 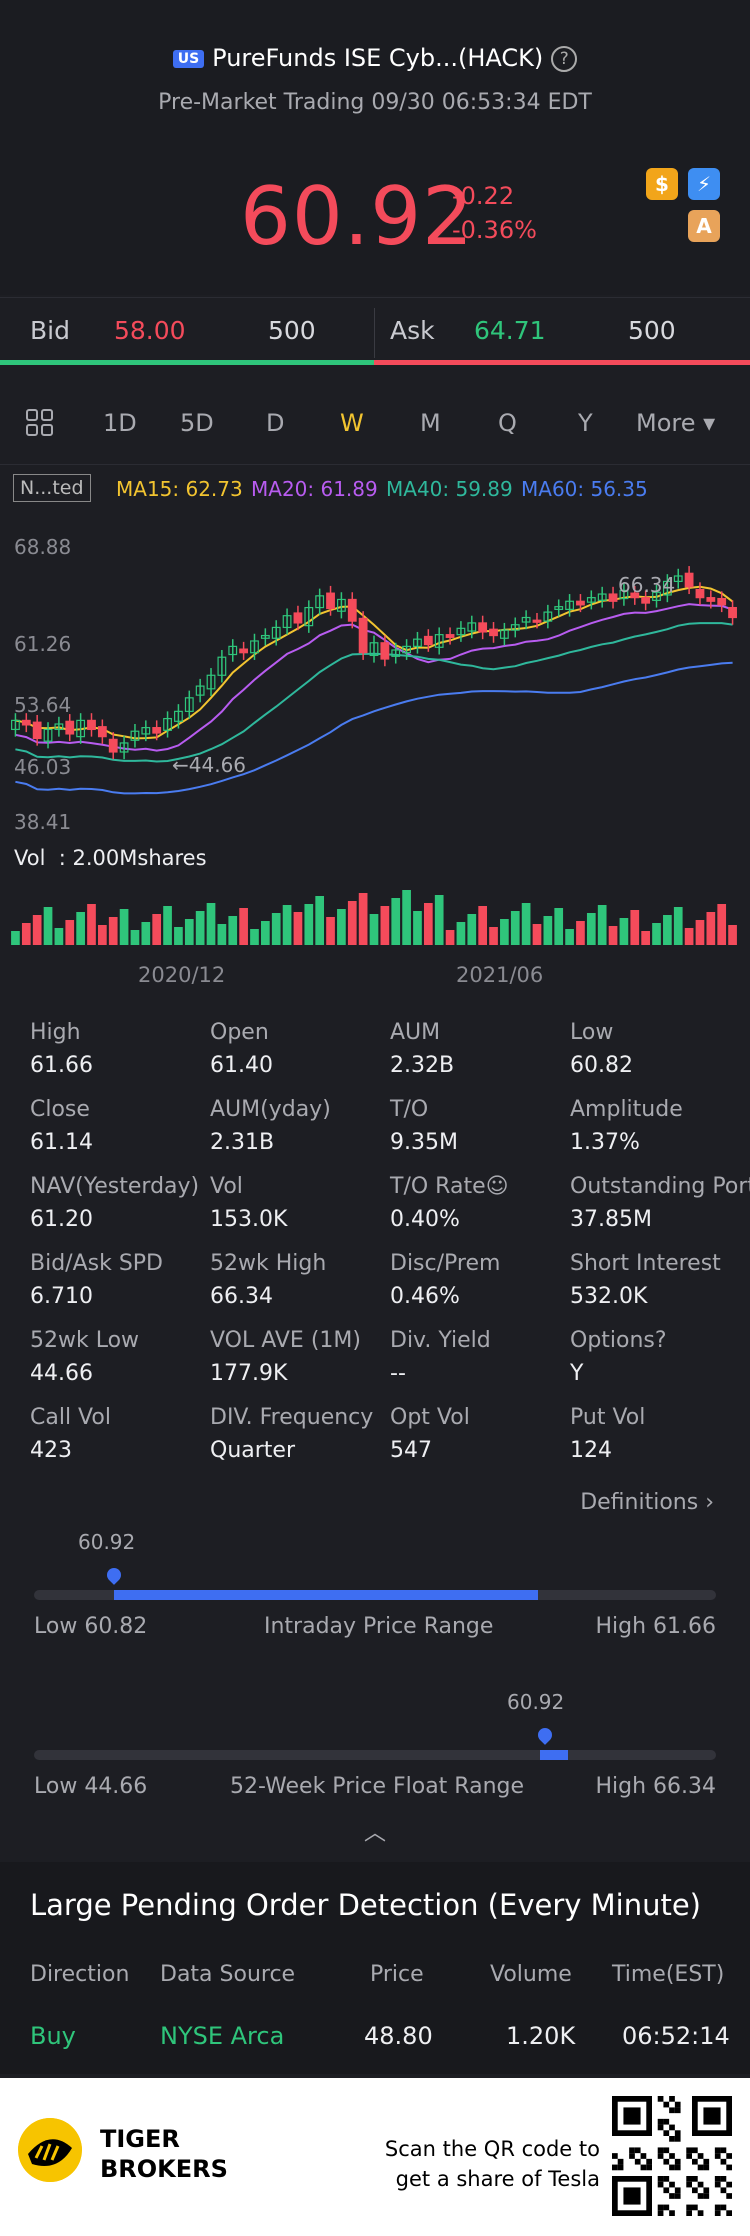 What do you see at coordinates (375, 1833) in the screenshot?
I see `collapse-chevron-icon: ︿` at bounding box center [375, 1833].